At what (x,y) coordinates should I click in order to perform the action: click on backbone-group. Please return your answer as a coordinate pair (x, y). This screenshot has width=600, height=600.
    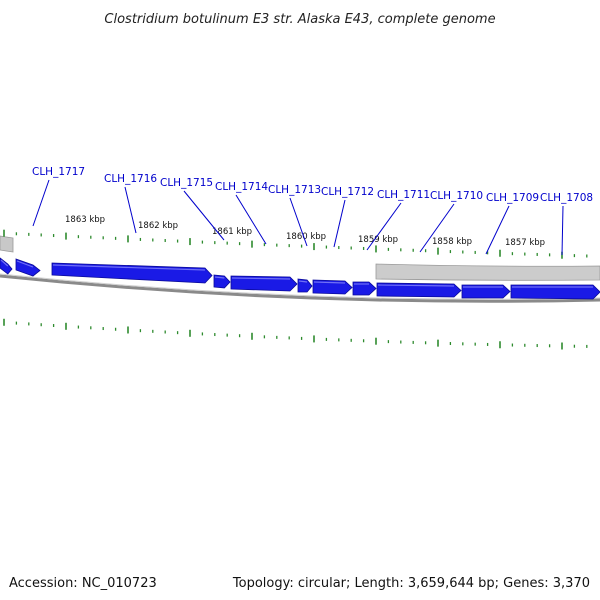
    Looking at the image, I should click on (300, 269).